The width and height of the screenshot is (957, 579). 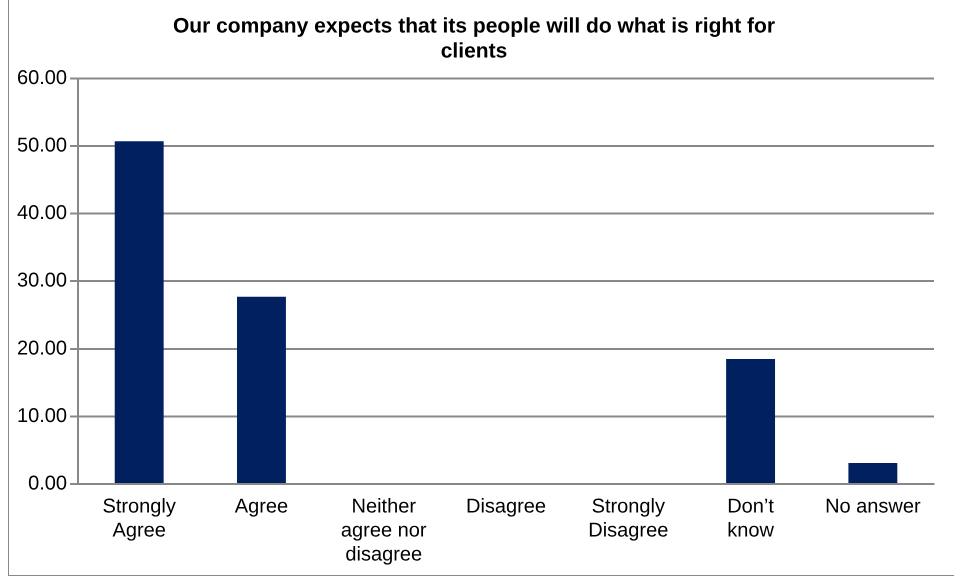 What do you see at coordinates (42, 77) in the screenshot?
I see `y-tick-label: 60.00` at bounding box center [42, 77].